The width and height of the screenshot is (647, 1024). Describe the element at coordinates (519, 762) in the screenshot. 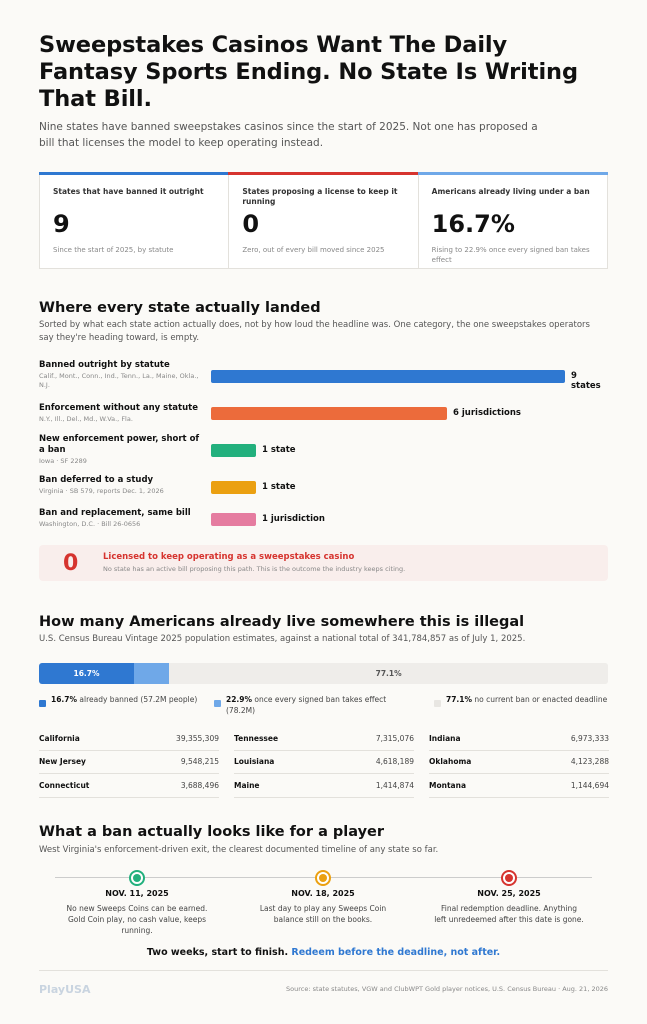

I see `state-row: Oklahoma 4,123,288` at that location.